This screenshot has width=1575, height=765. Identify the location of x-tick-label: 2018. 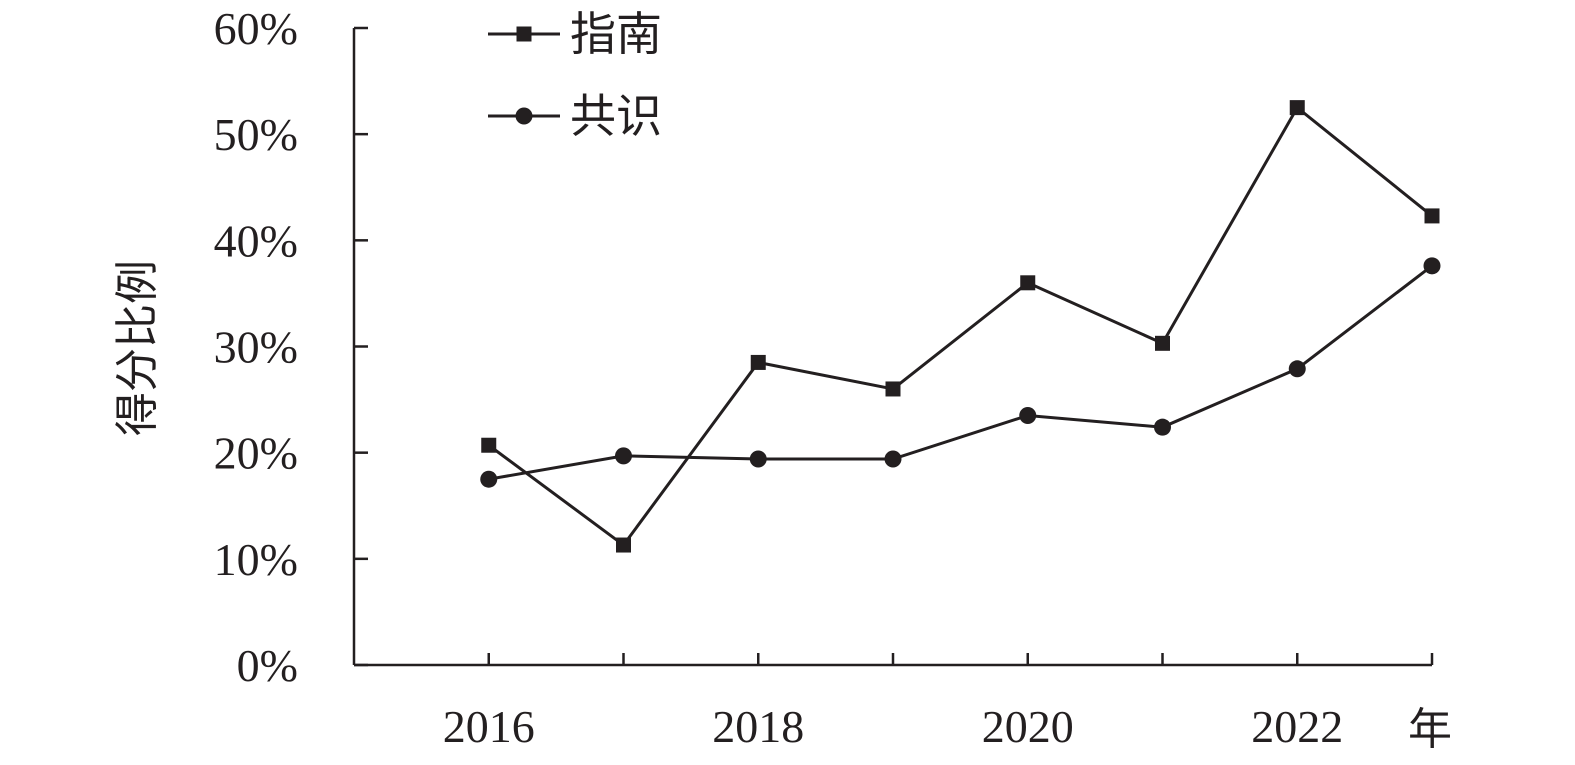
(758, 726).